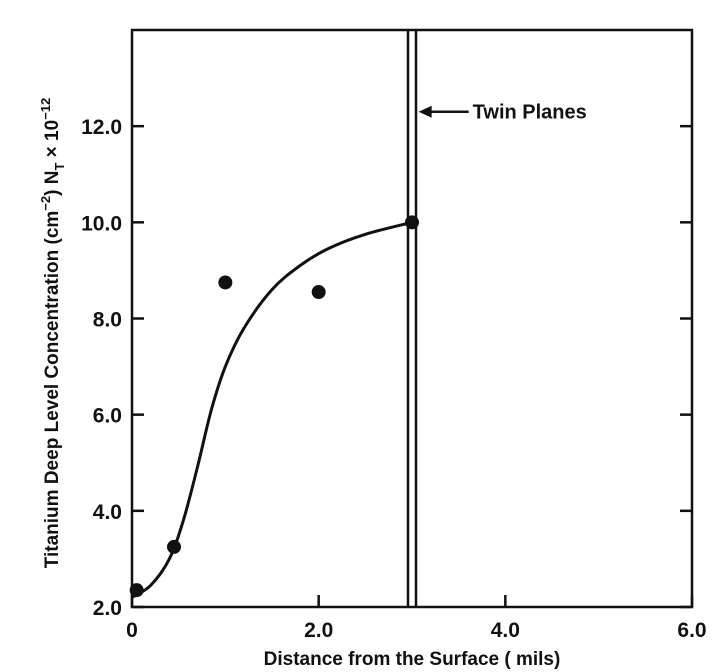 The width and height of the screenshot is (722, 672). What do you see at coordinates (425, 111) in the screenshot?
I see `annotation-arrow-head` at bounding box center [425, 111].